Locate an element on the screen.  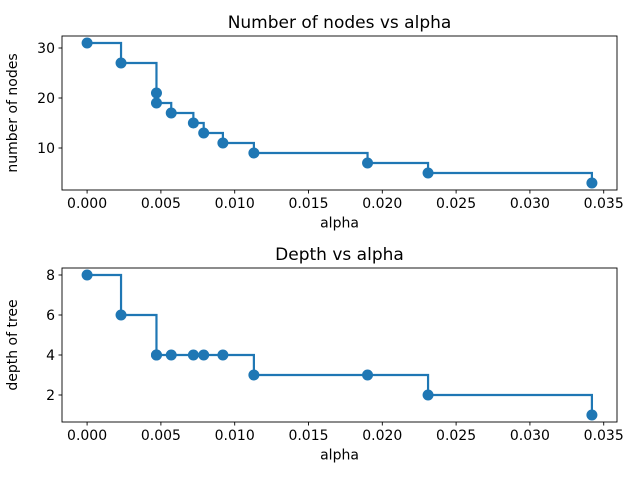
y-tick-label: 20 is located at coordinates (46, 99).